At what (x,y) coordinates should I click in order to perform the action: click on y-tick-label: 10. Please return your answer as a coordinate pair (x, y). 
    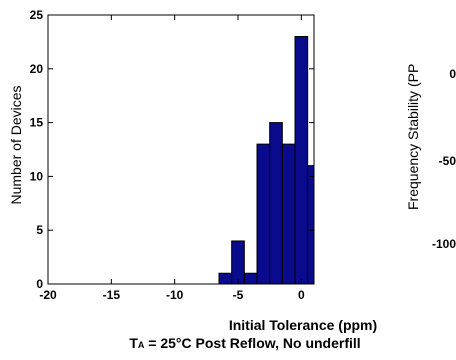
    Looking at the image, I should click on (37, 176).